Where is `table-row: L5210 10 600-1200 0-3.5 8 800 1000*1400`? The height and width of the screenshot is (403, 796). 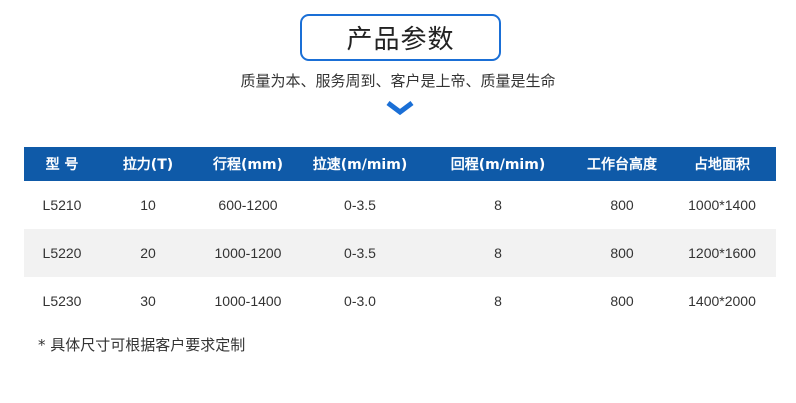 table-row: L5210 10 600-1200 0-3.5 8 800 1000*1400 is located at coordinates (400, 205).